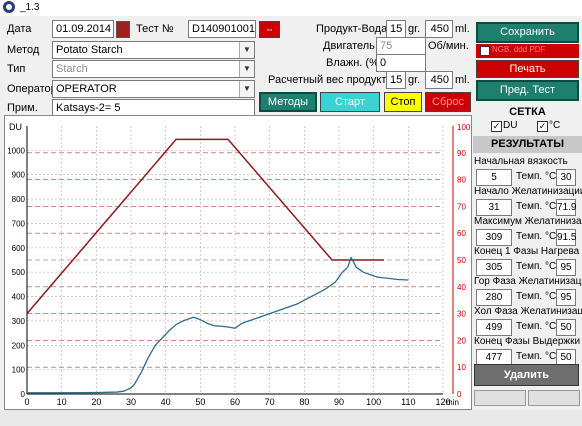 The width and height of the screenshot is (582, 426). I want to click on water-field: 450, so click(439, 29).